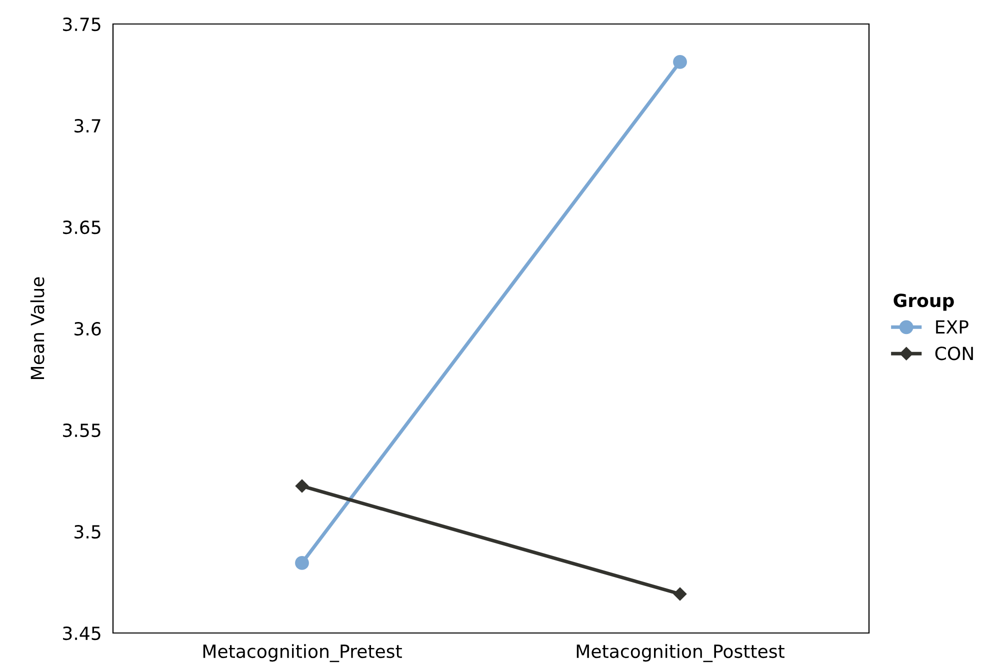  What do you see at coordinates (81, 24) in the screenshot?
I see `y-tick-label: 3.75` at bounding box center [81, 24].